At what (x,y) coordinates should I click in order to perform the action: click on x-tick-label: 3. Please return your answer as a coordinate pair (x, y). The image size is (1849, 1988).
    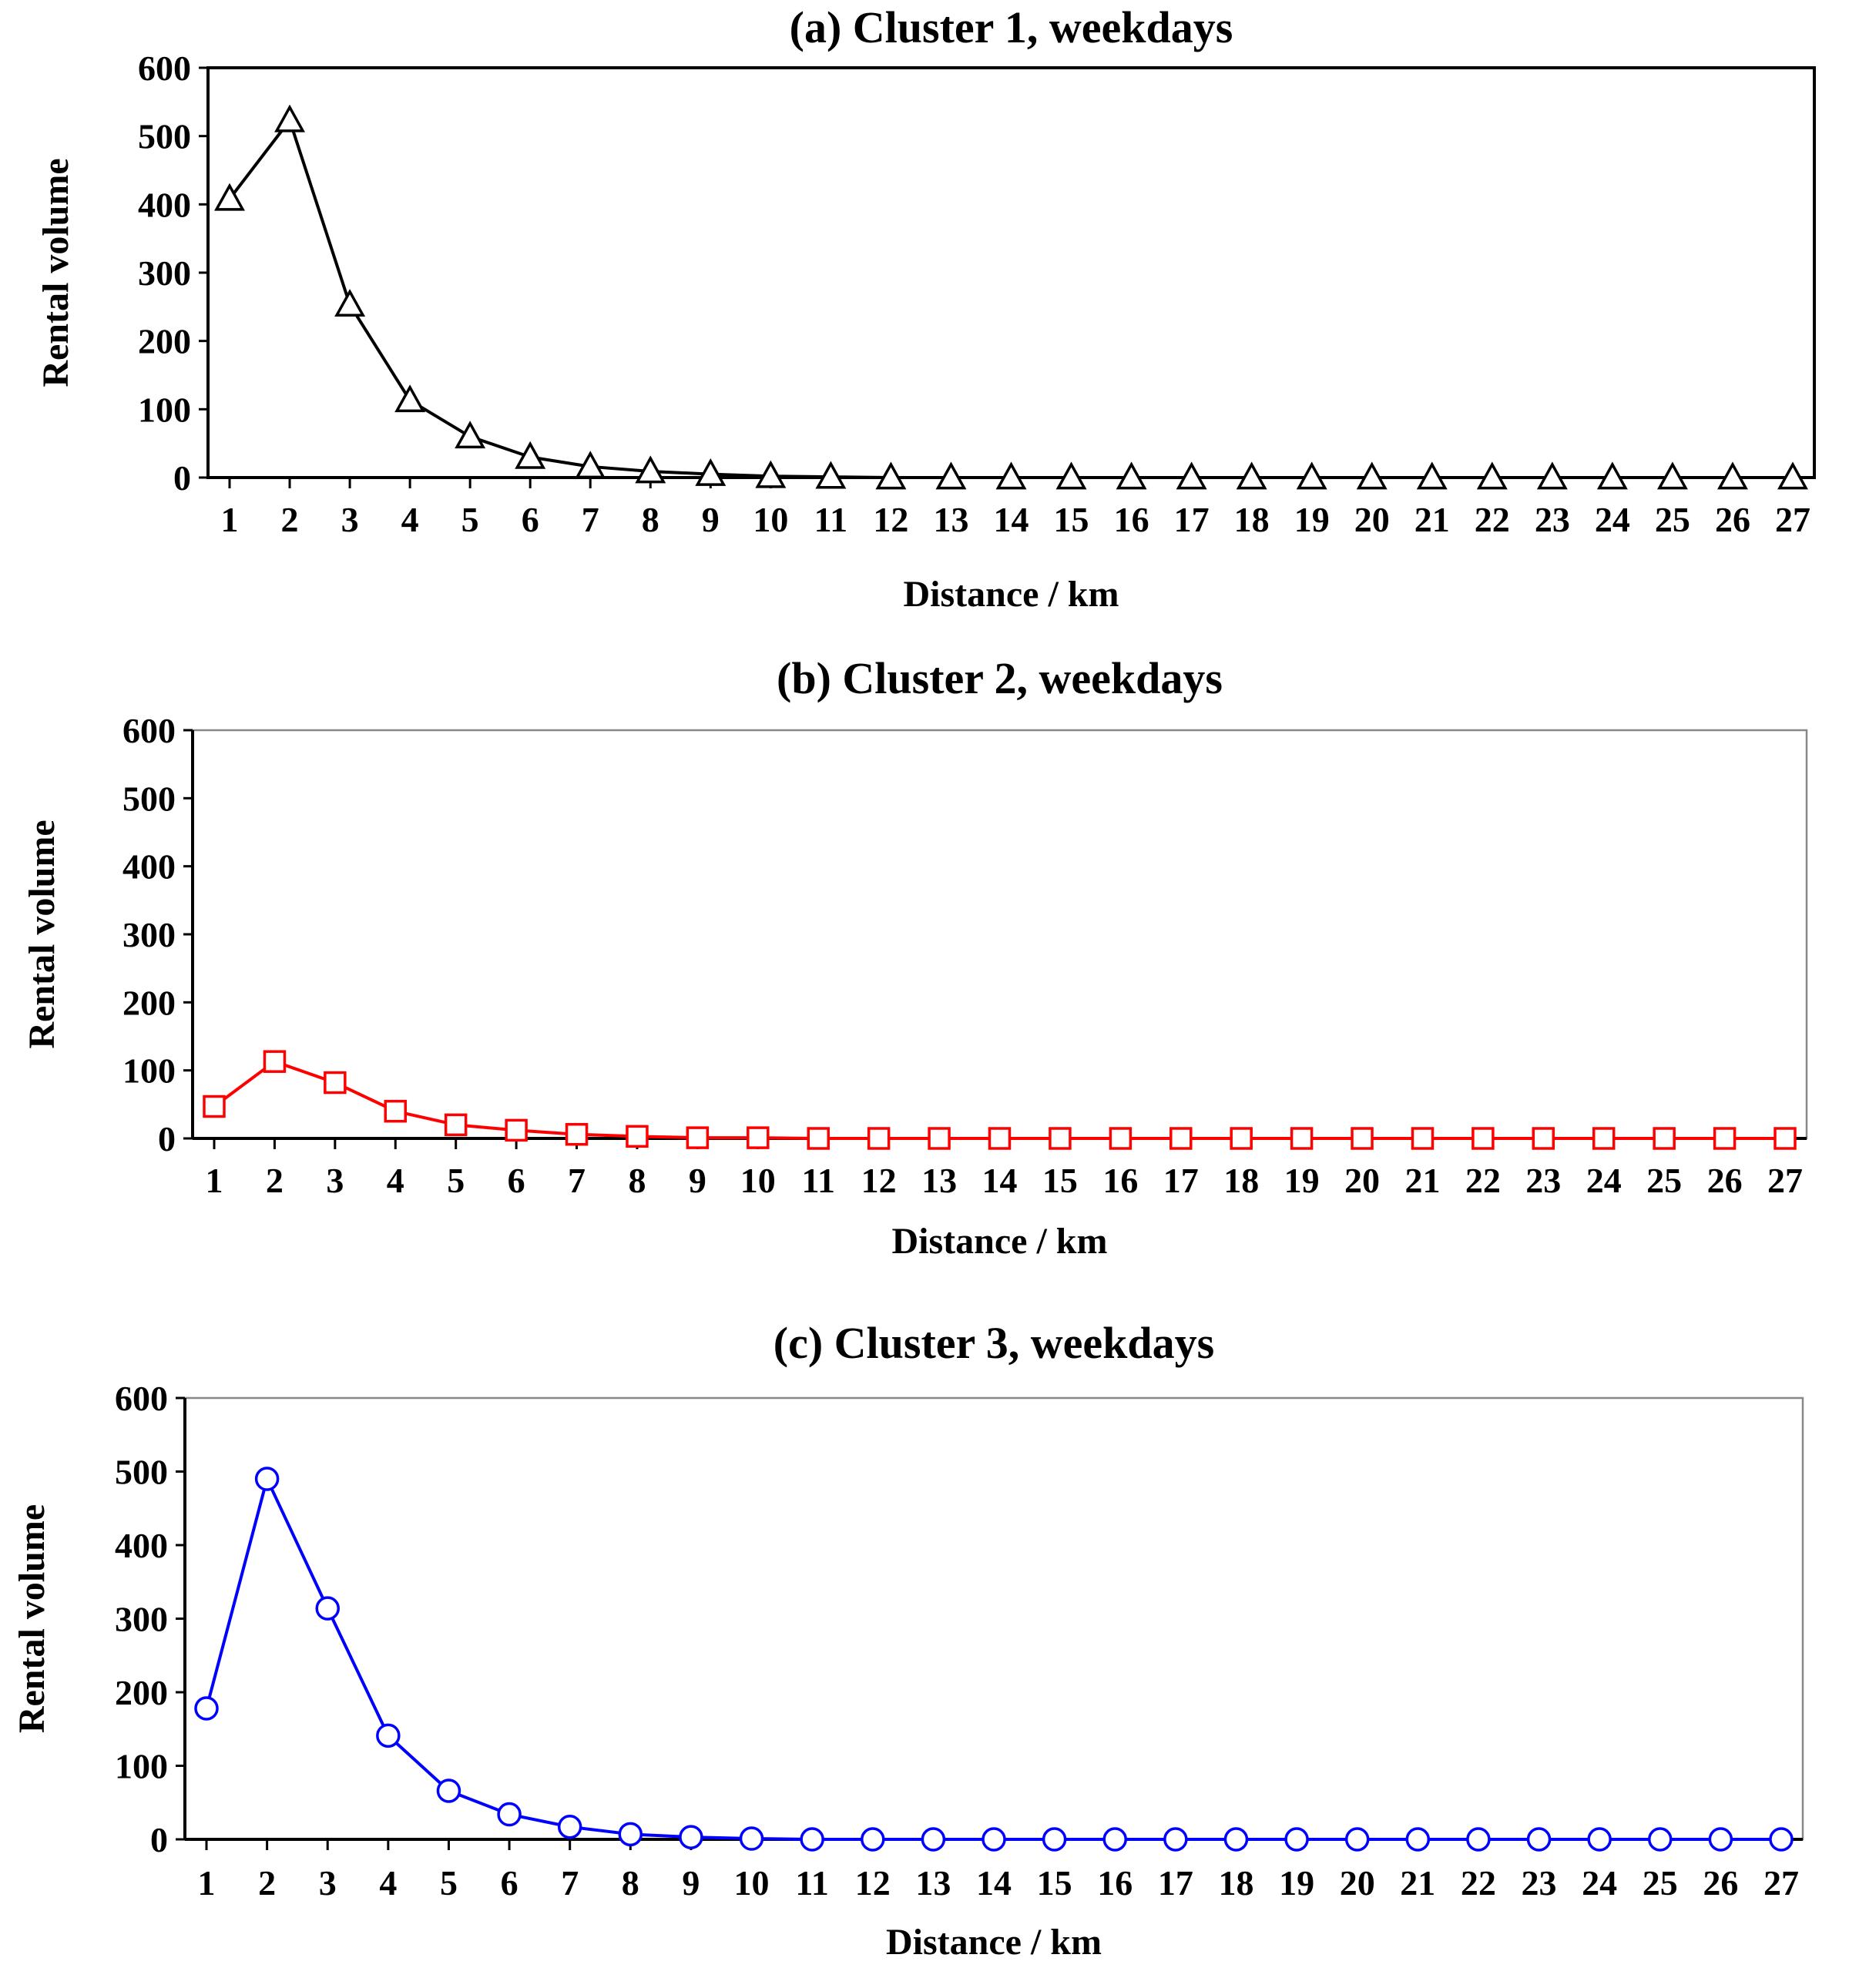
    Looking at the image, I should click on (335, 1180).